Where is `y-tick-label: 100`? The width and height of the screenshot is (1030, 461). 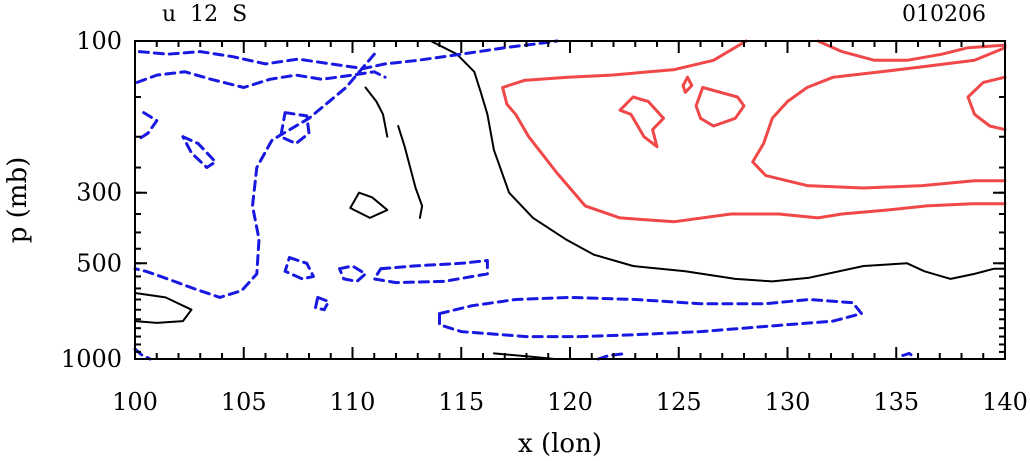
y-tick-label: 100 is located at coordinates (99, 41).